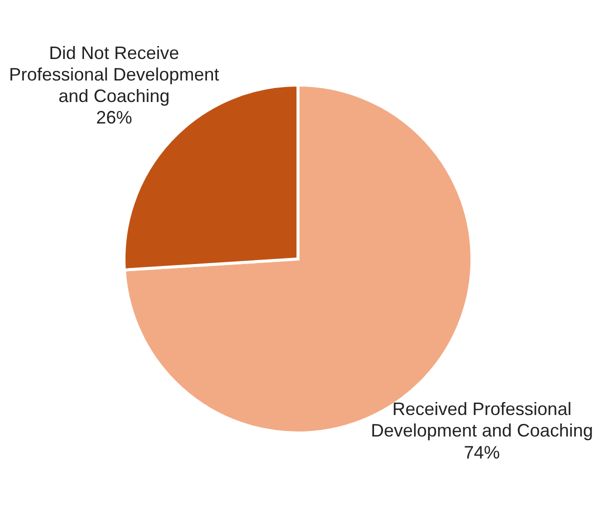 This screenshot has width=605, height=508. Describe the element at coordinates (114, 74) in the screenshot. I see `slice-label: Did Not Receive Professional Development and Coaching` at that location.